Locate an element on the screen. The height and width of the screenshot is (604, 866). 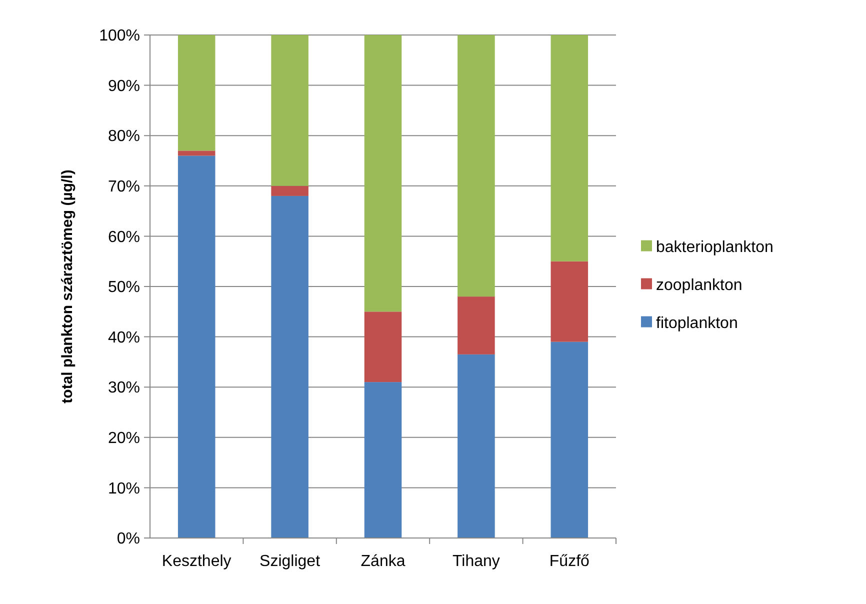
legend-label: zooplankton is located at coordinates (699, 285).